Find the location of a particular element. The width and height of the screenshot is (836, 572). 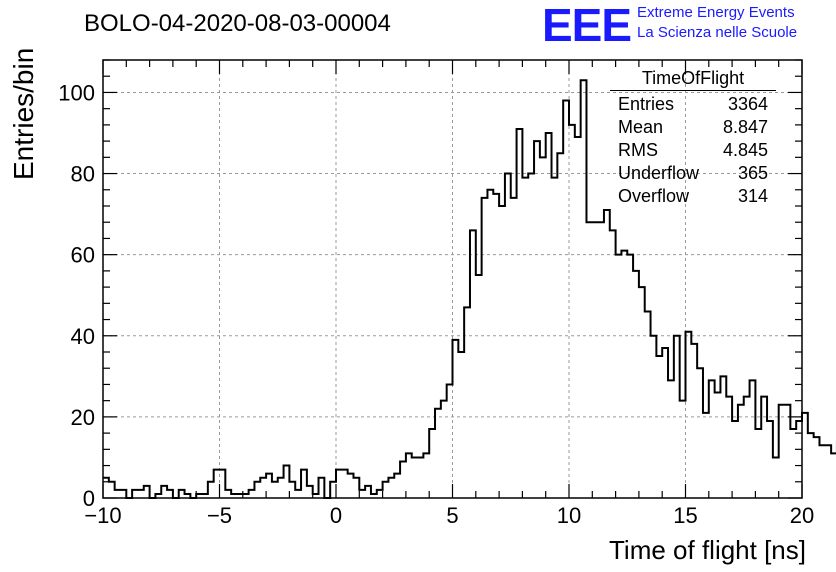

stats-value: 365 is located at coordinates (752, 173).